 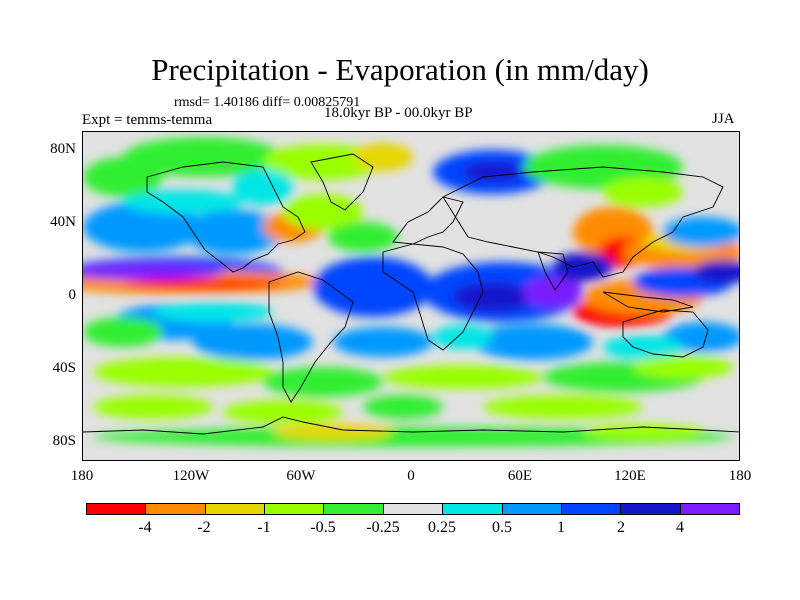 I want to click on colorbar-label: 2, so click(x=621, y=527).